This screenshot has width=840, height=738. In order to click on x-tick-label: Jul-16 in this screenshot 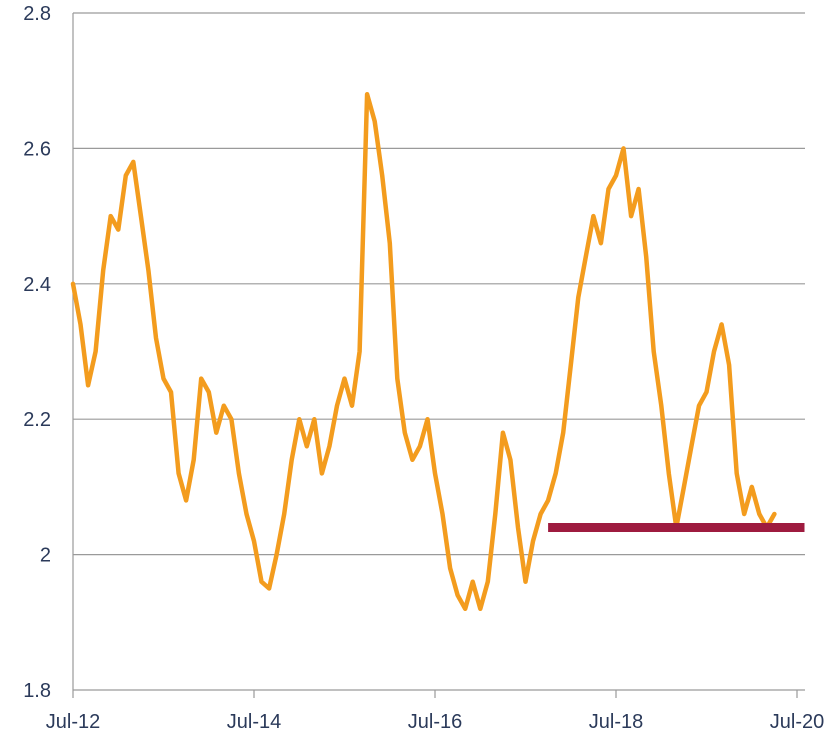, I will do `click(435, 722)`.